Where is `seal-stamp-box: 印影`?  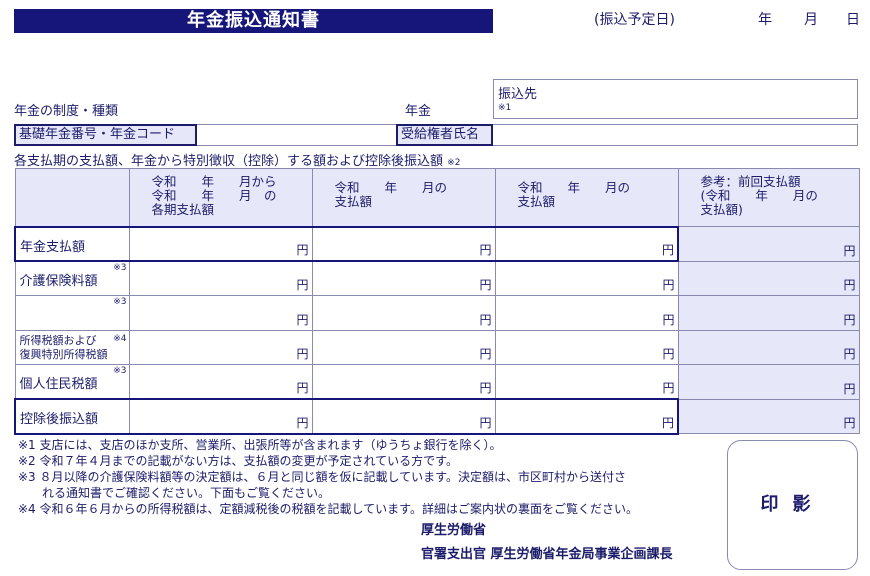 seal-stamp-box: 印影 is located at coordinates (792, 505).